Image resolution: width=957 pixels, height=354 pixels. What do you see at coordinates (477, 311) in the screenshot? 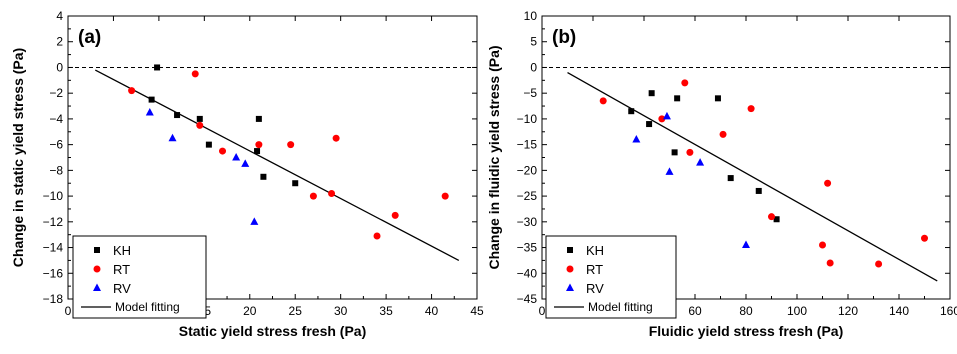
I see `x-tick-label: 45` at bounding box center [477, 311].